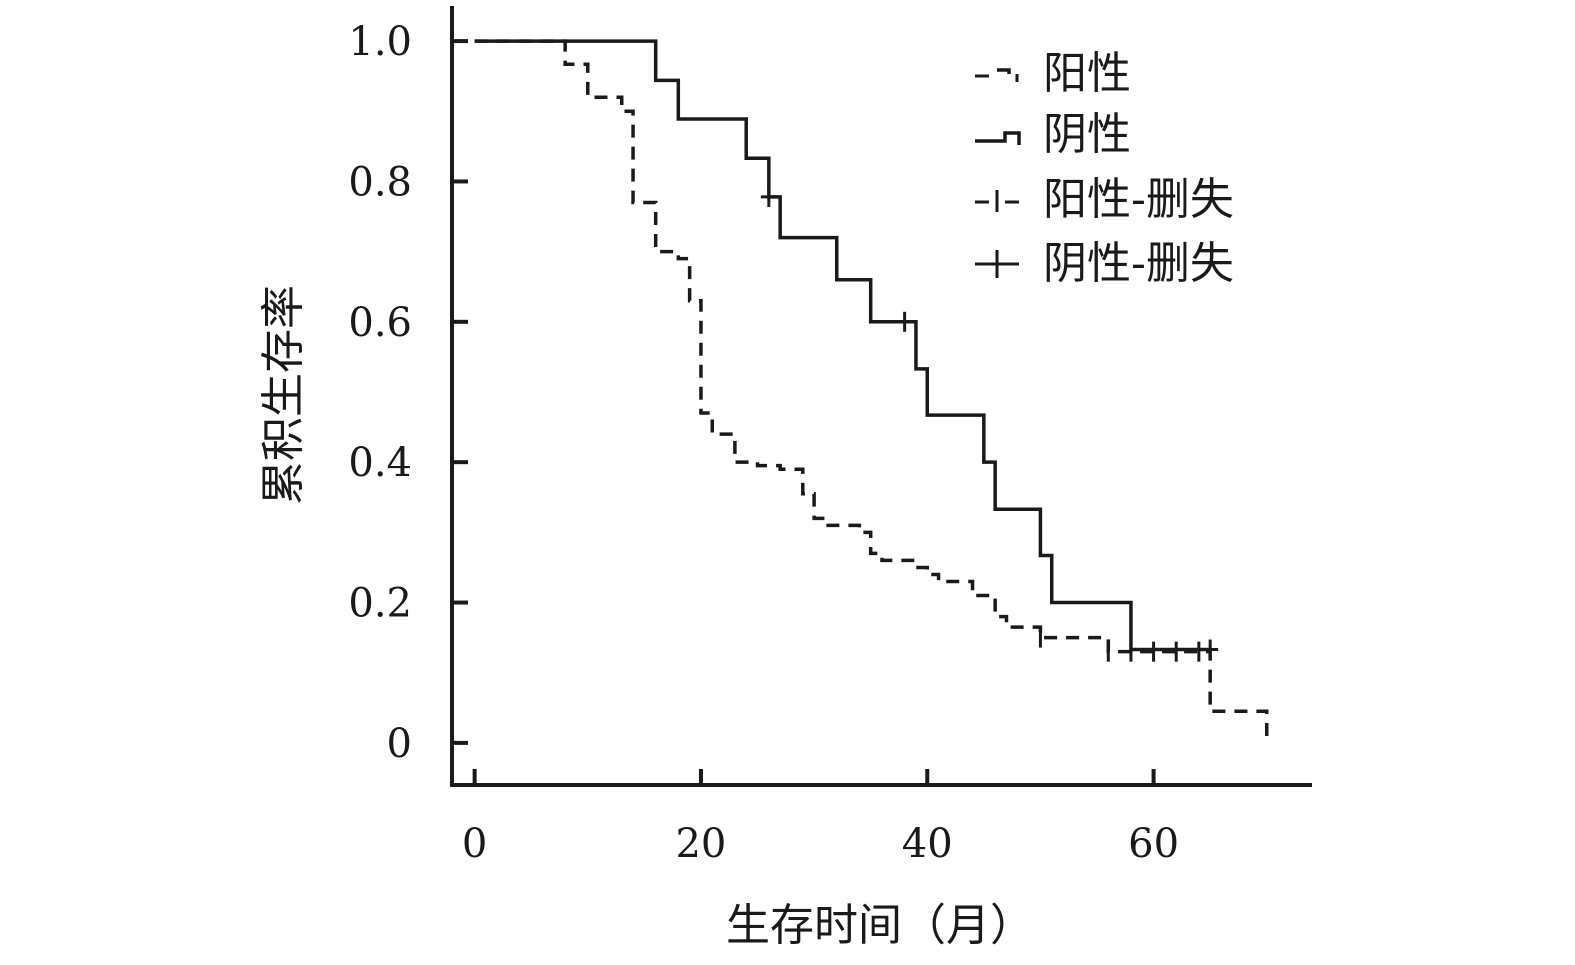 The height and width of the screenshot is (965, 1575). Describe the element at coordinates (408, 393) in the screenshot. I see `y-axis-ticks: 0 0.2 0.4 0.6 0.8 1.0` at that location.